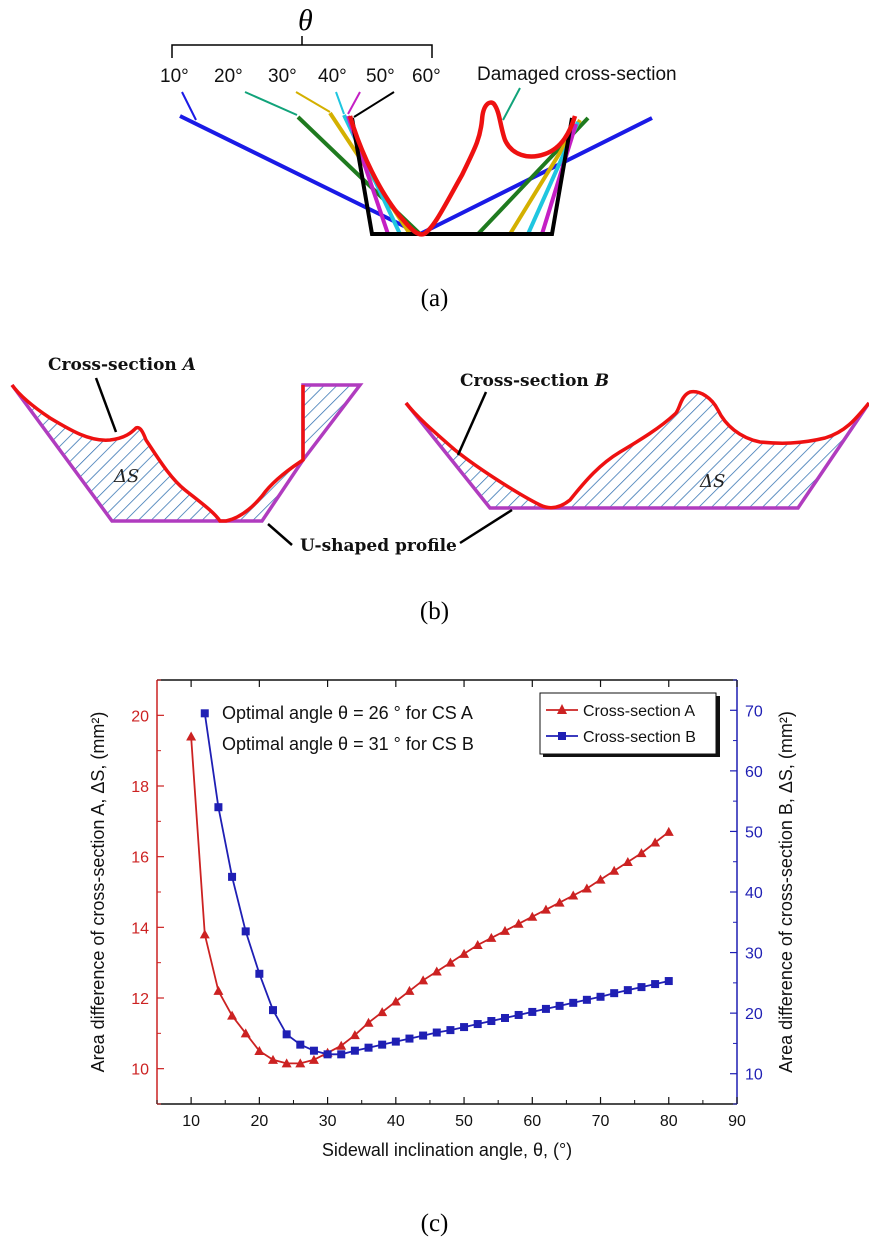  Describe the element at coordinates (639, 711) in the screenshot. I see `legend-label-a: Cross-section A` at that location.